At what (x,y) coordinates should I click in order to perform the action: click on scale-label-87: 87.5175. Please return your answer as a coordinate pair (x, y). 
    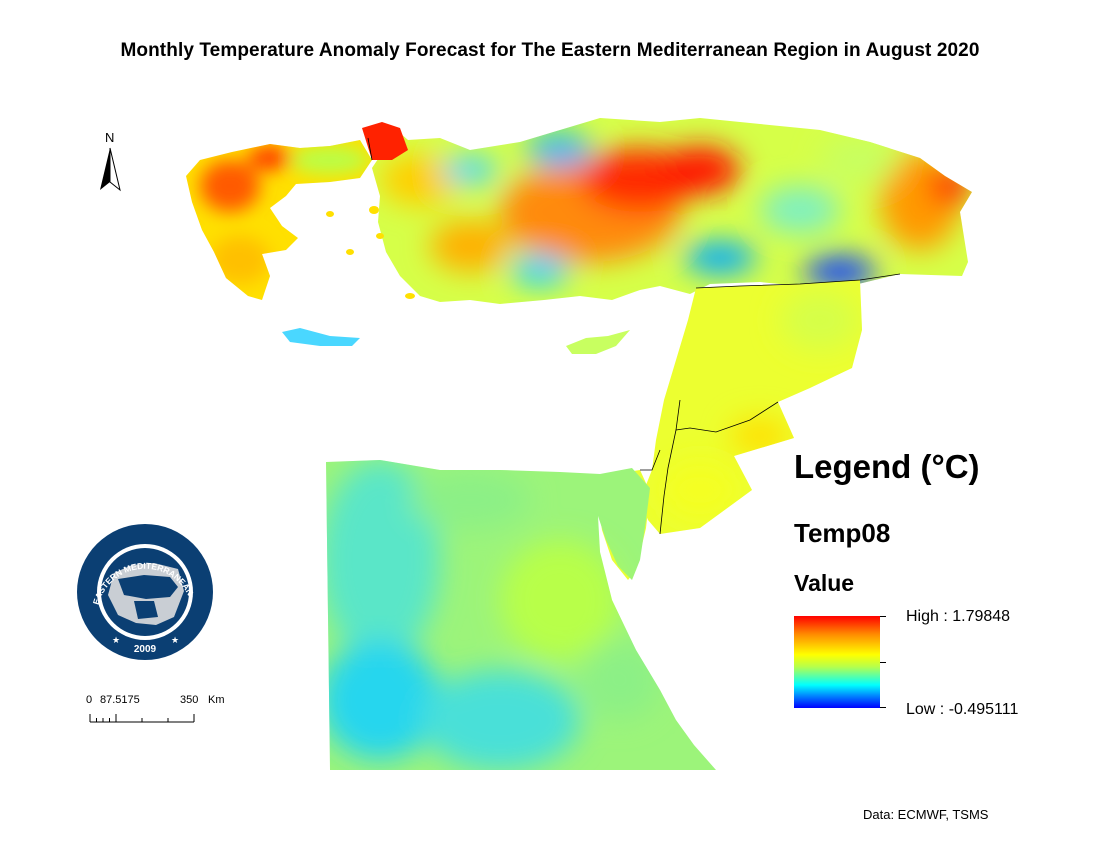
    Looking at the image, I should click on (120, 700).